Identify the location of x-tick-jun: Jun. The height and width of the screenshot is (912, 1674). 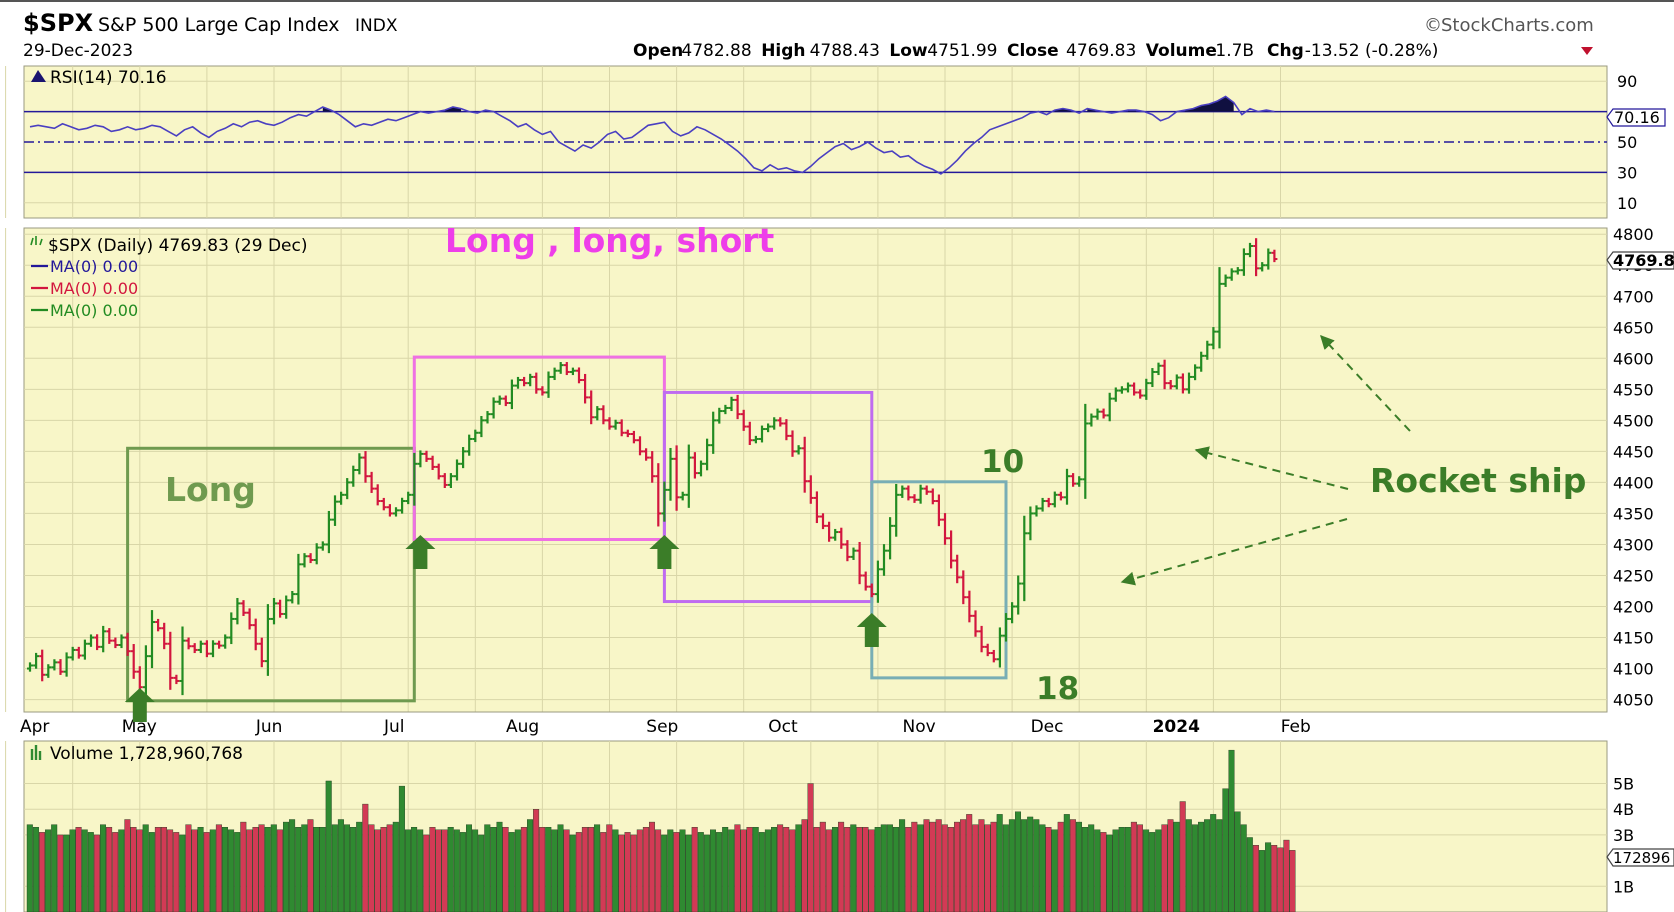
(269, 727).